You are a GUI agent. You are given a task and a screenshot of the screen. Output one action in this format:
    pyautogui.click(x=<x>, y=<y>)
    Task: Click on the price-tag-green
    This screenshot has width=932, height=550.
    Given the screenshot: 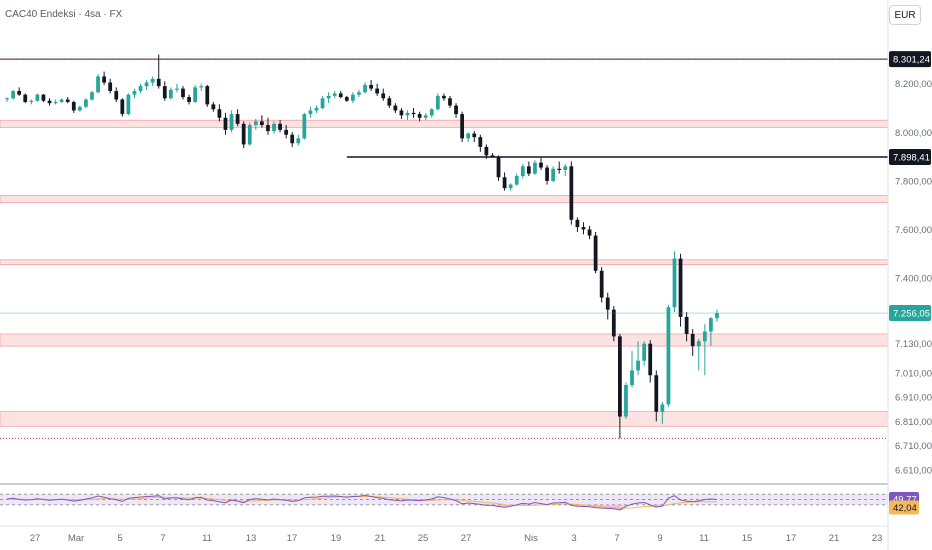 What is the action you would take?
    pyautogui.click(x=910, y=313)
    